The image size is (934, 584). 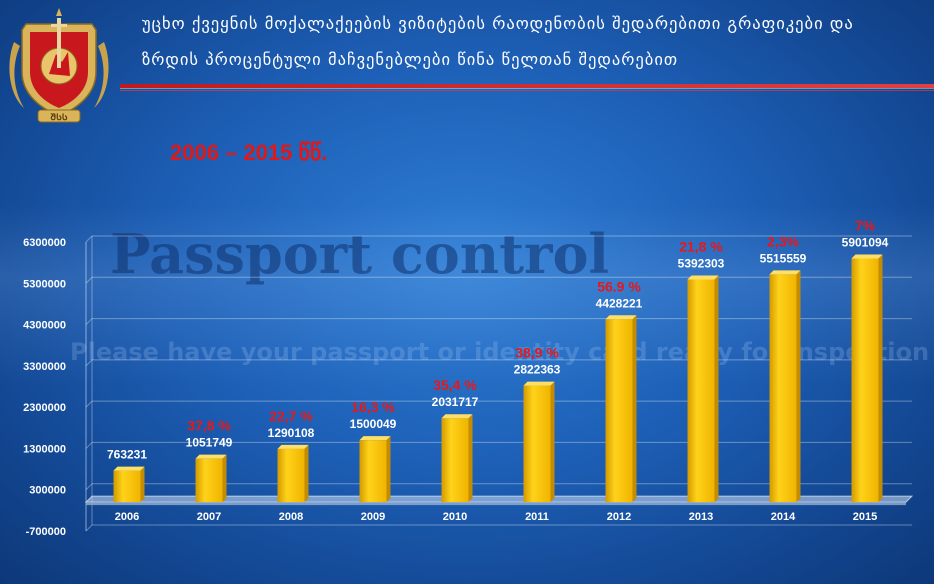 What do you see at coordinates (701, 517) in the screenshot?
I see `x-category-label: 2013` at bounding box center [701, 517].